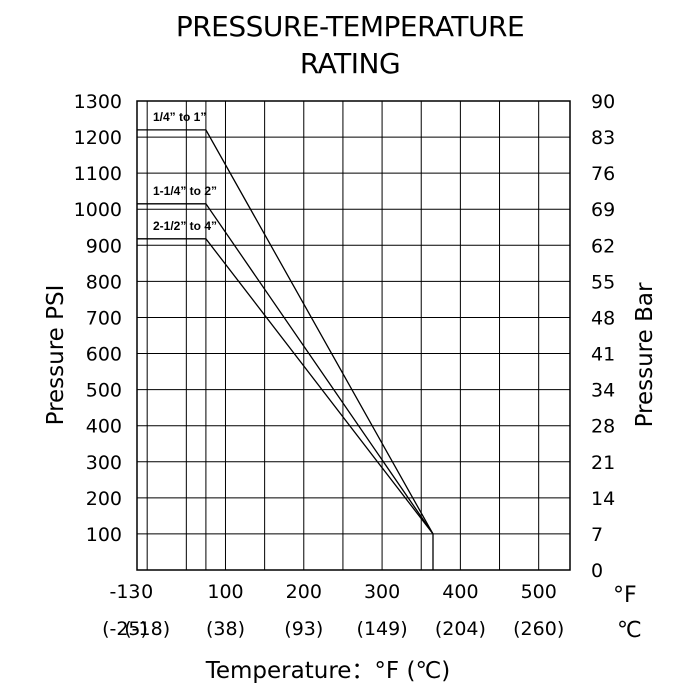 This screenshot has height=700, width=700. I want to click on chart-title-line2: RATING, so click(350, 63).